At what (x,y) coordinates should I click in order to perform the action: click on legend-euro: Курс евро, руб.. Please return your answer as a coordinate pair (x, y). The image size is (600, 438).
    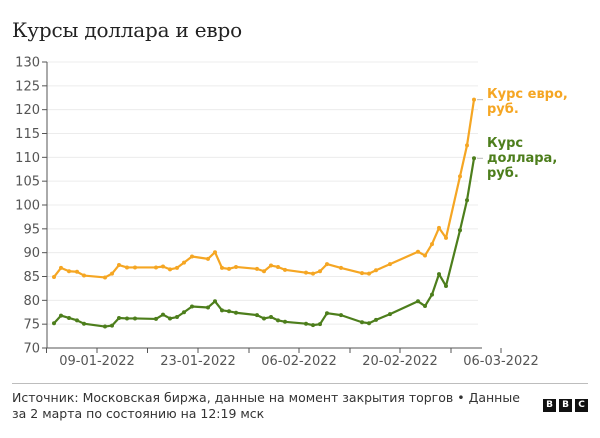
    Looking at the image, I should click on (532, 102).